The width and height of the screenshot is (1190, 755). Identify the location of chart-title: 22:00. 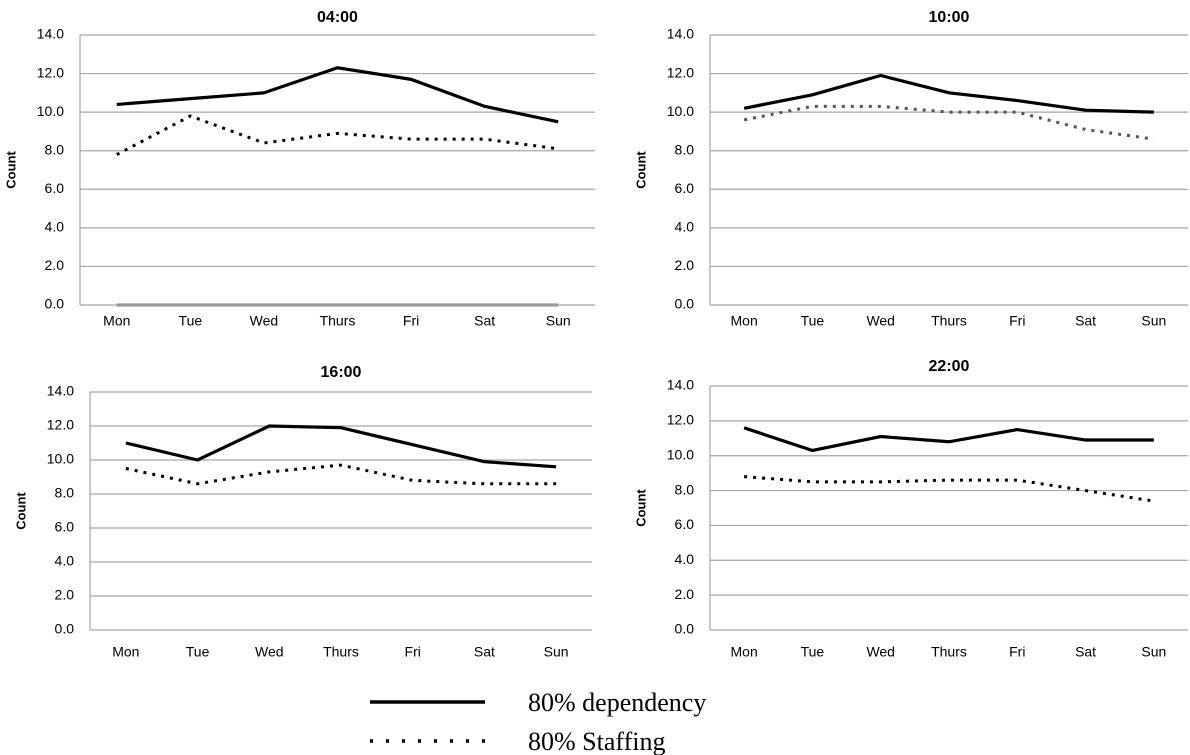
(949, 366).